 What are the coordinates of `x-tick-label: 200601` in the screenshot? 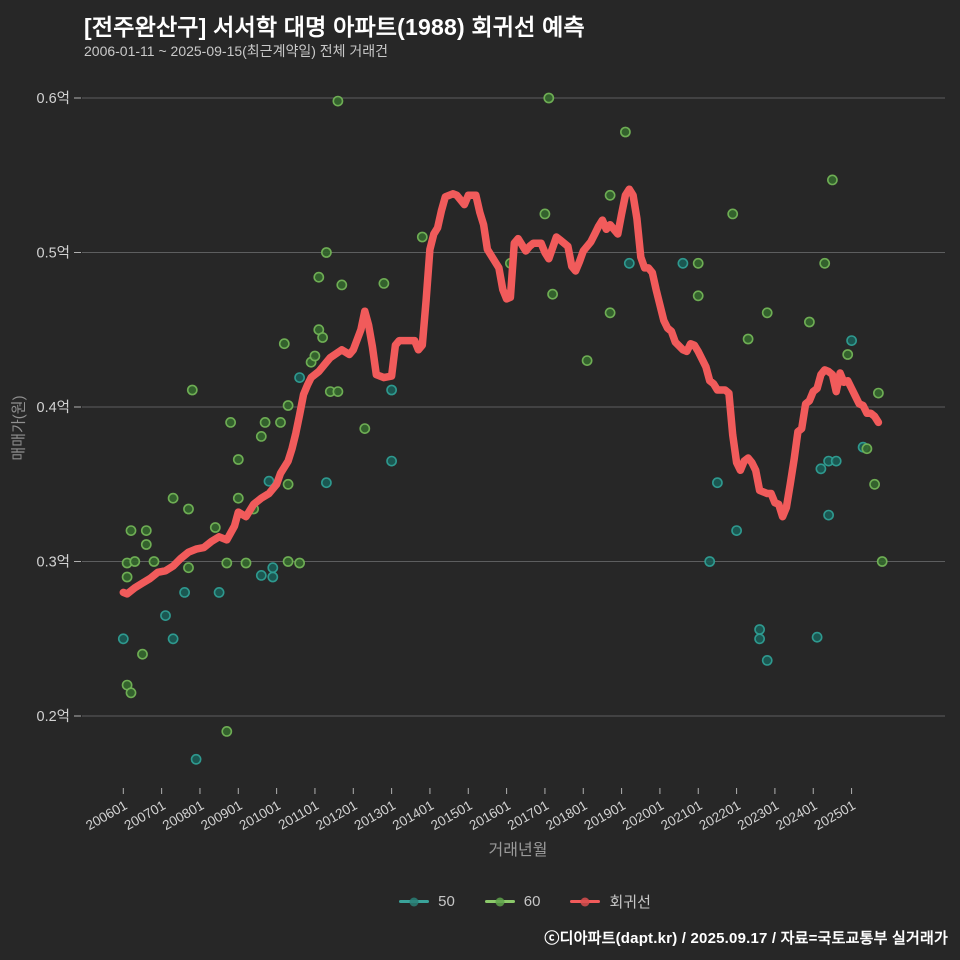 It's located at (106, 816).